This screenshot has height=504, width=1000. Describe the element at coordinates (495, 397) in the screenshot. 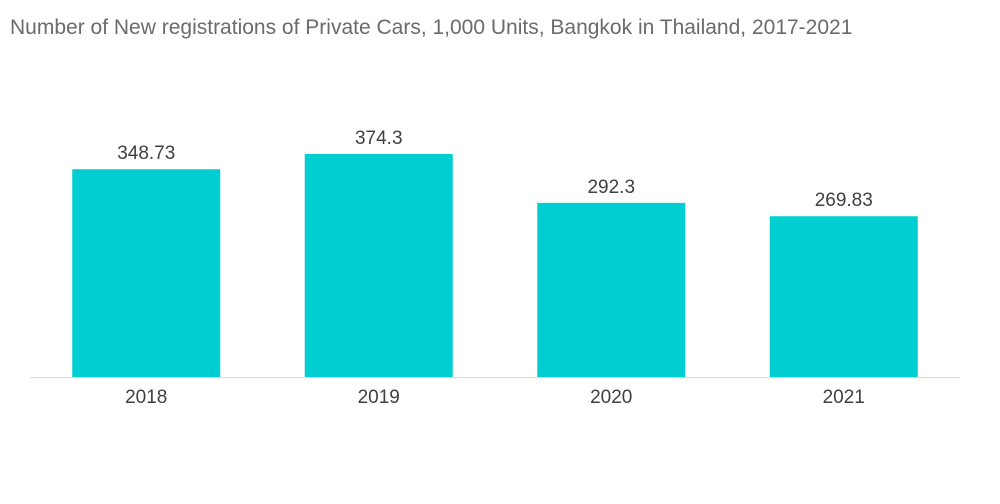

I see `x-axis-ticks: 2018 2019 2020 2021` at that location.